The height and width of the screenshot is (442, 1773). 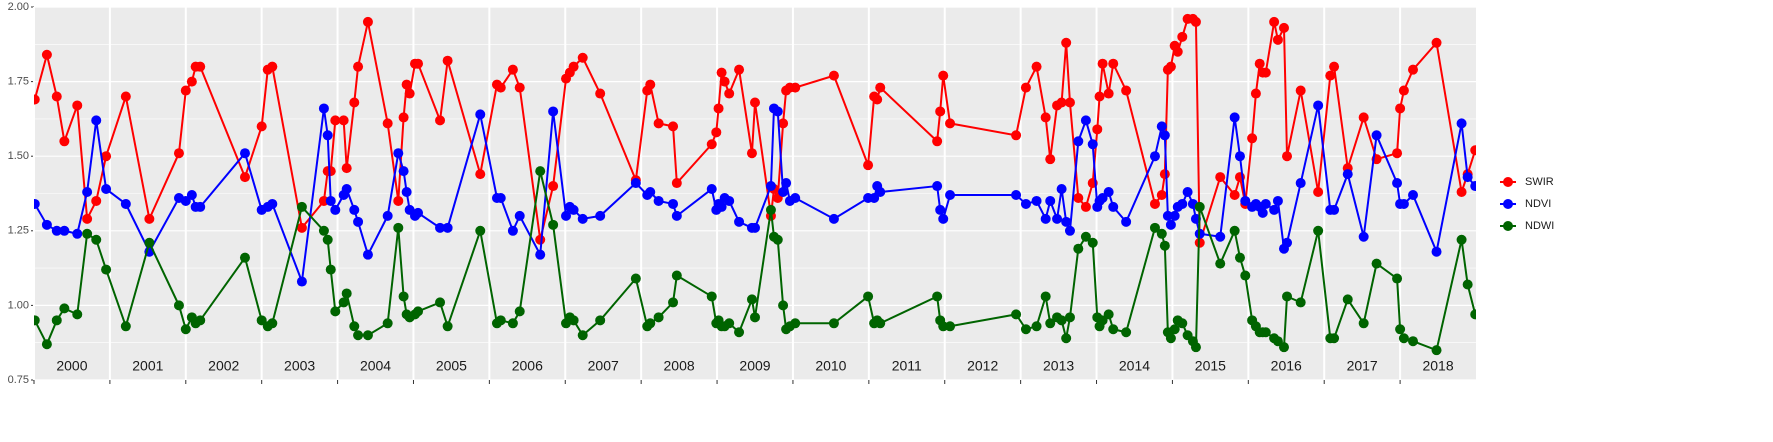 What do you see at coordinates (147, 366) in the screenshot?
I see `x-tick-label: 2001` at bounding box center [147, 366].